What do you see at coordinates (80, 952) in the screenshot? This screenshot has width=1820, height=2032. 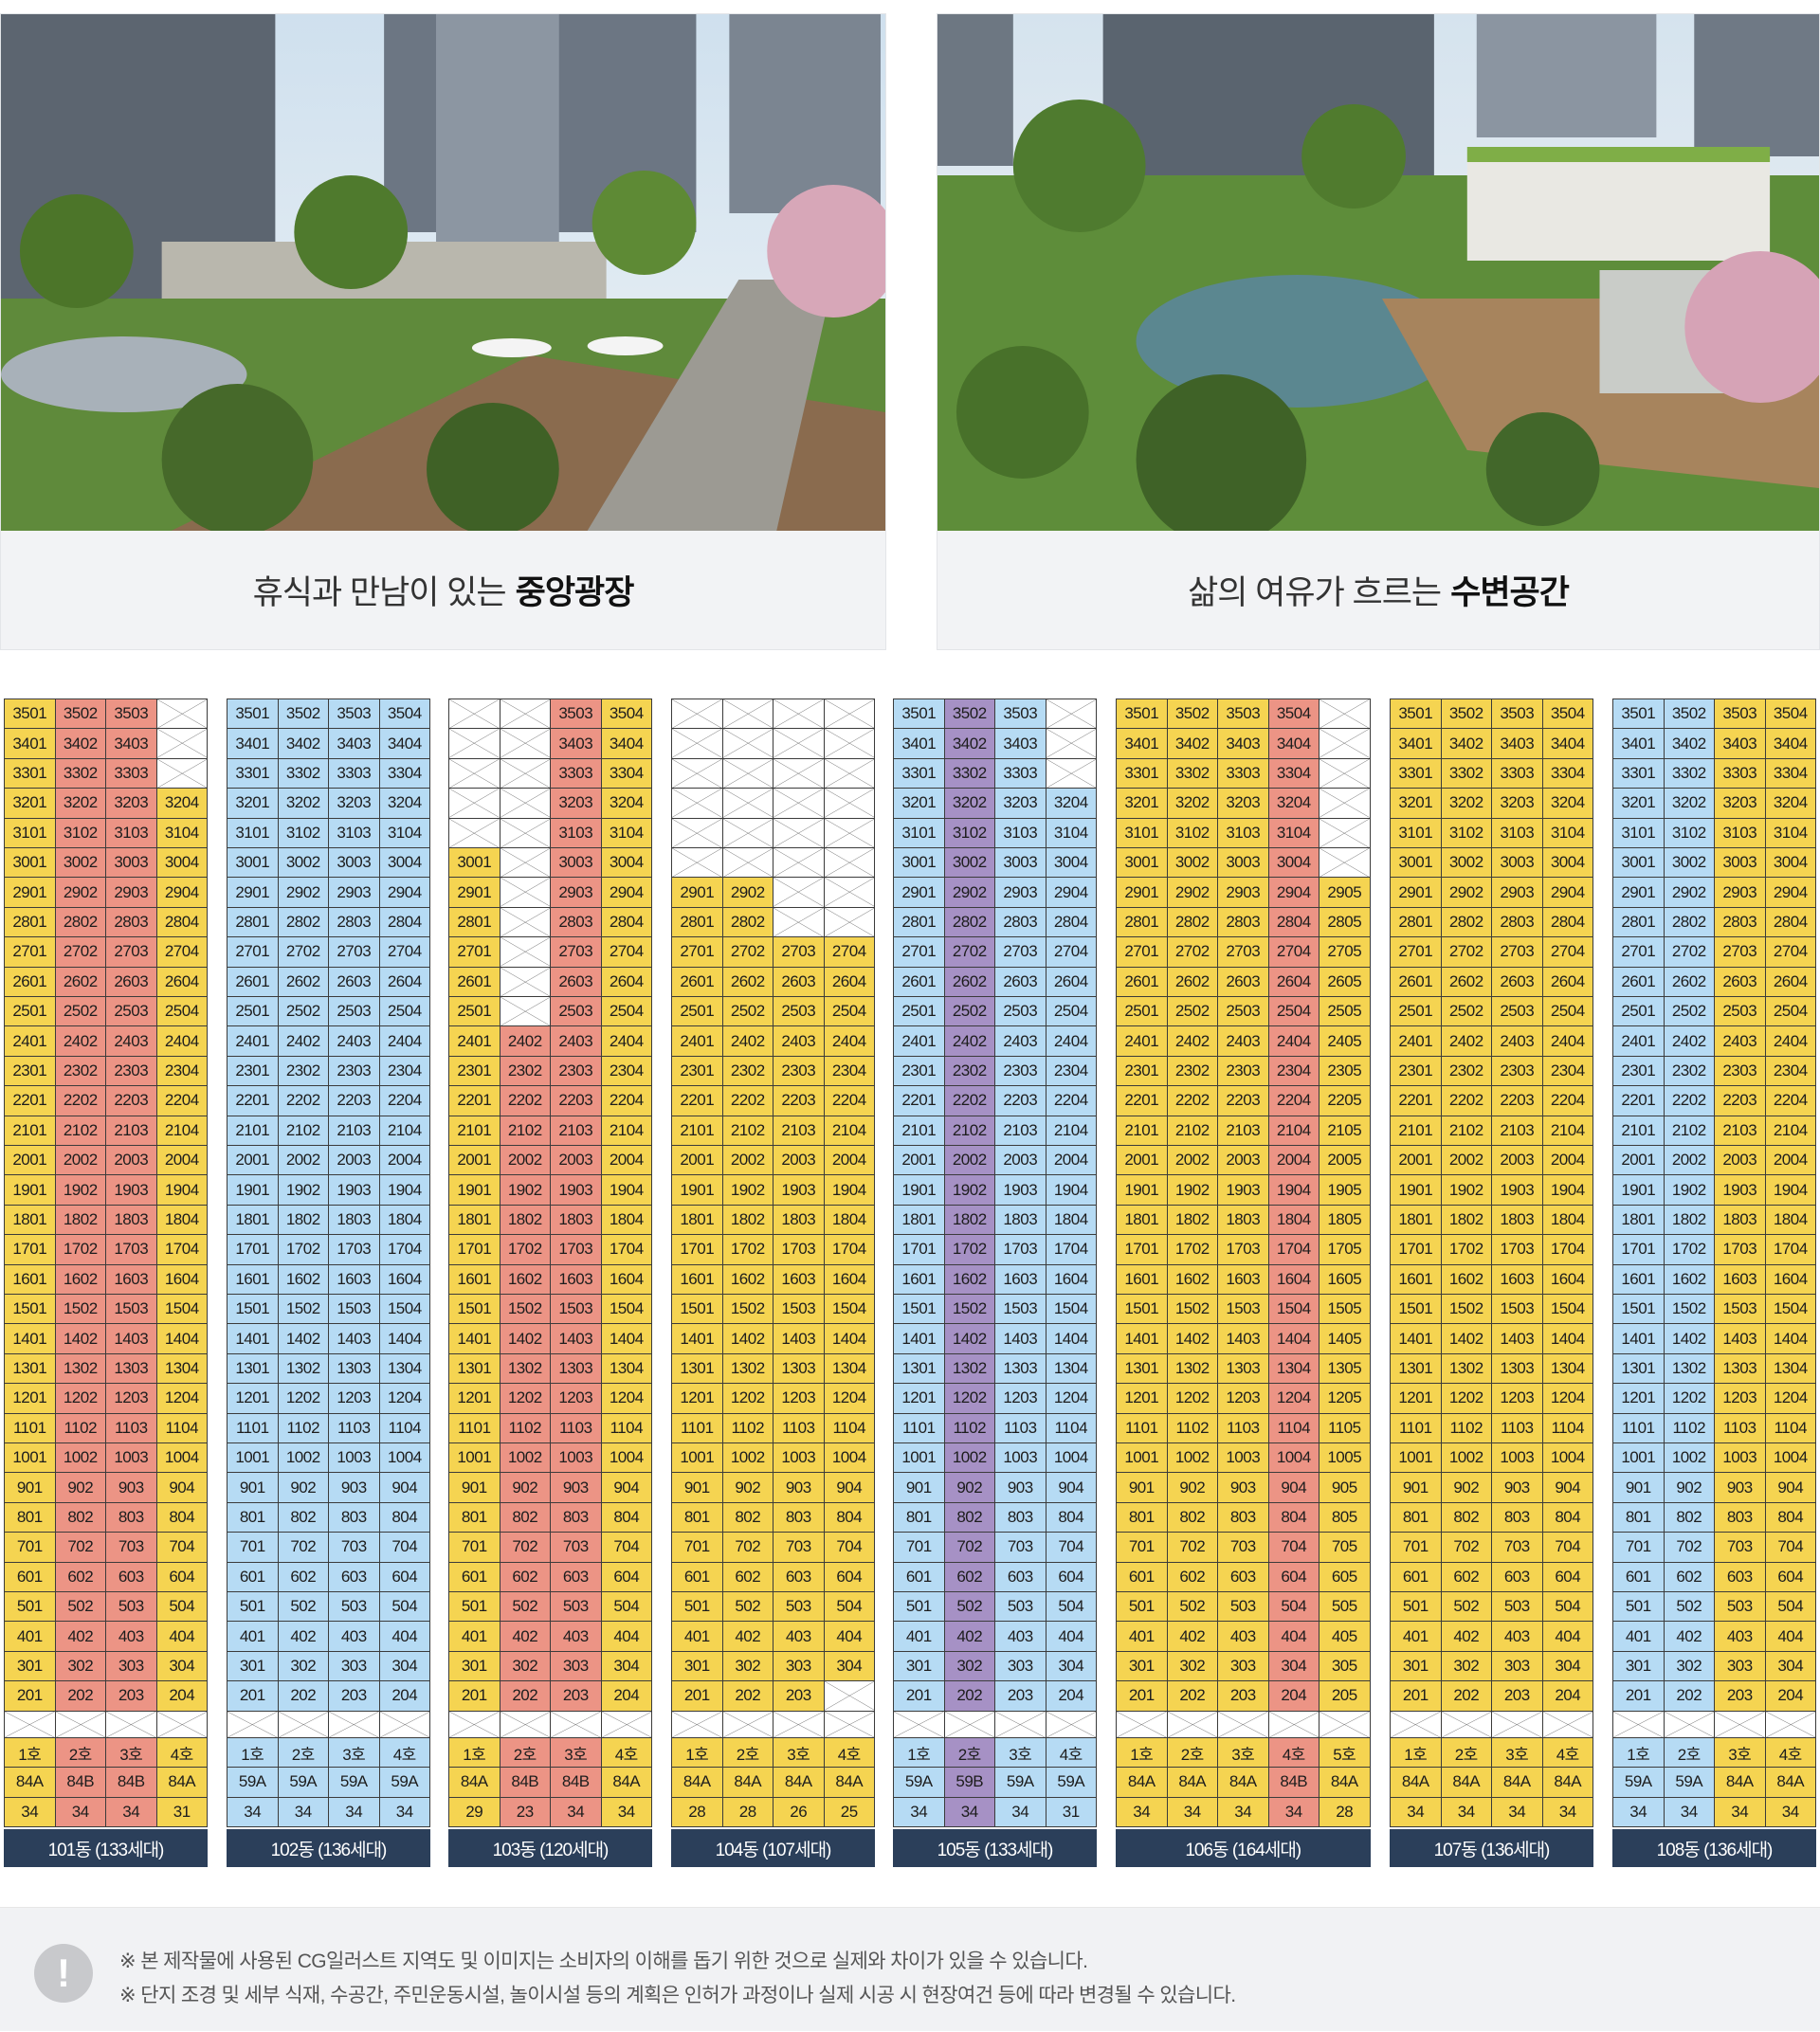 I see `unit-cell: 2702` at bounding box center [80, 952].